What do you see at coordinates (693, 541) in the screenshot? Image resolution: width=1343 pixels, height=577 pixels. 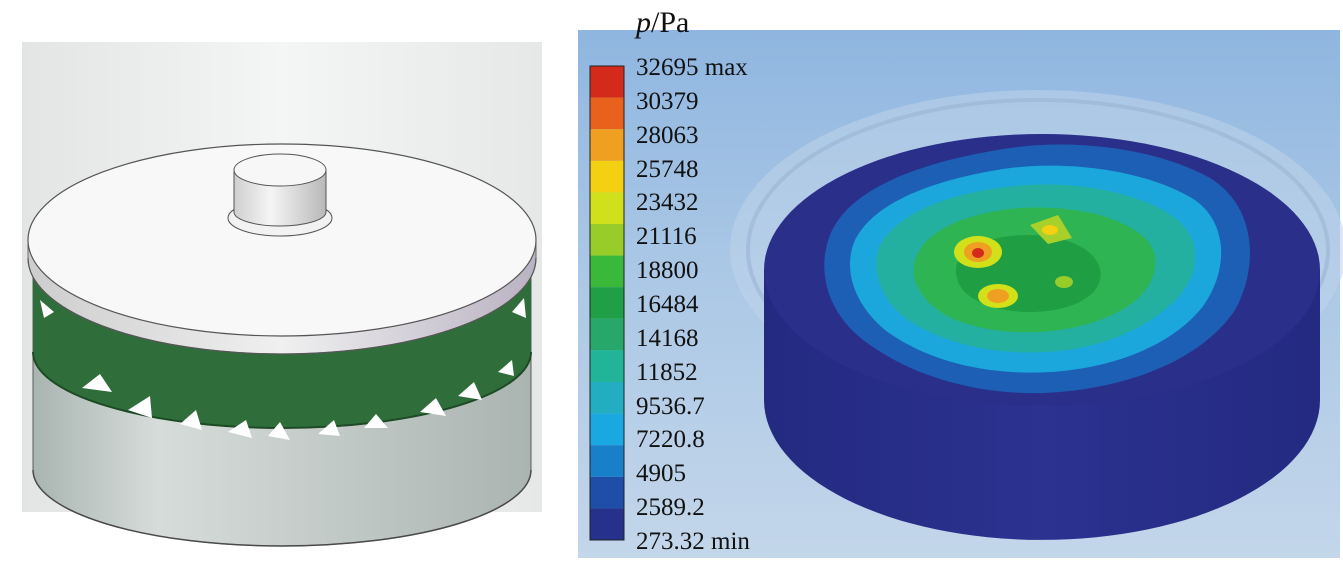 I see `legend-label: 273.32 min` at bounding box center [693, 541].